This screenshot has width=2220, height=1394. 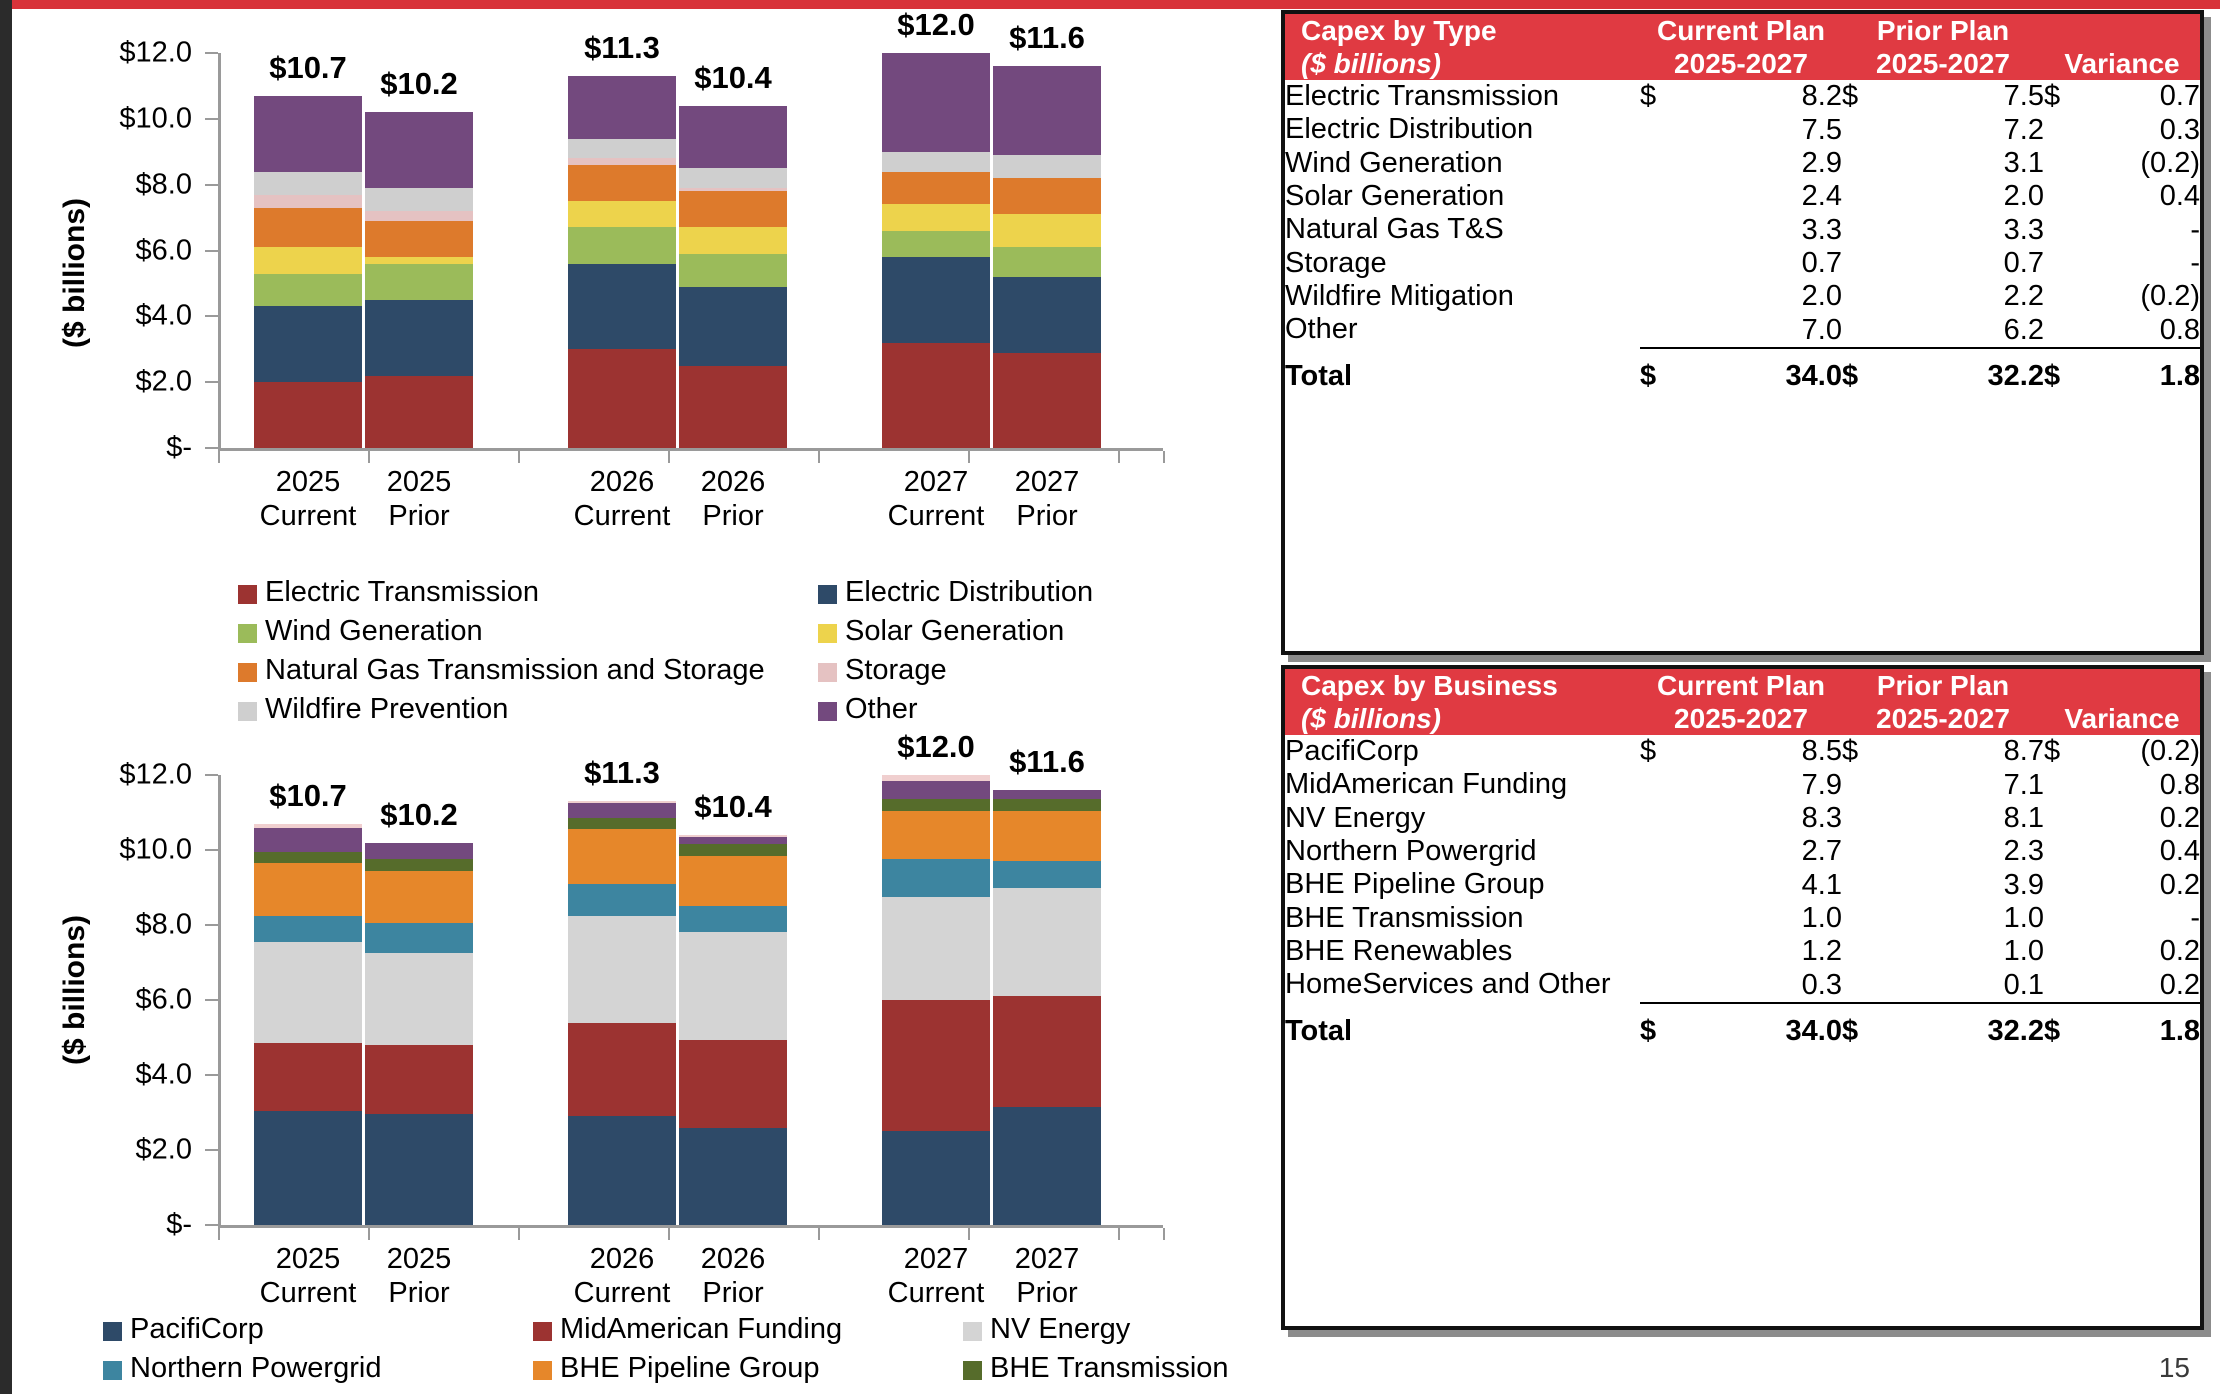 What do you see at coordinates (2122, 719) in the screenshot?
I see `biz-col-variance-label: Variance` at bounding box center [2122, 719].